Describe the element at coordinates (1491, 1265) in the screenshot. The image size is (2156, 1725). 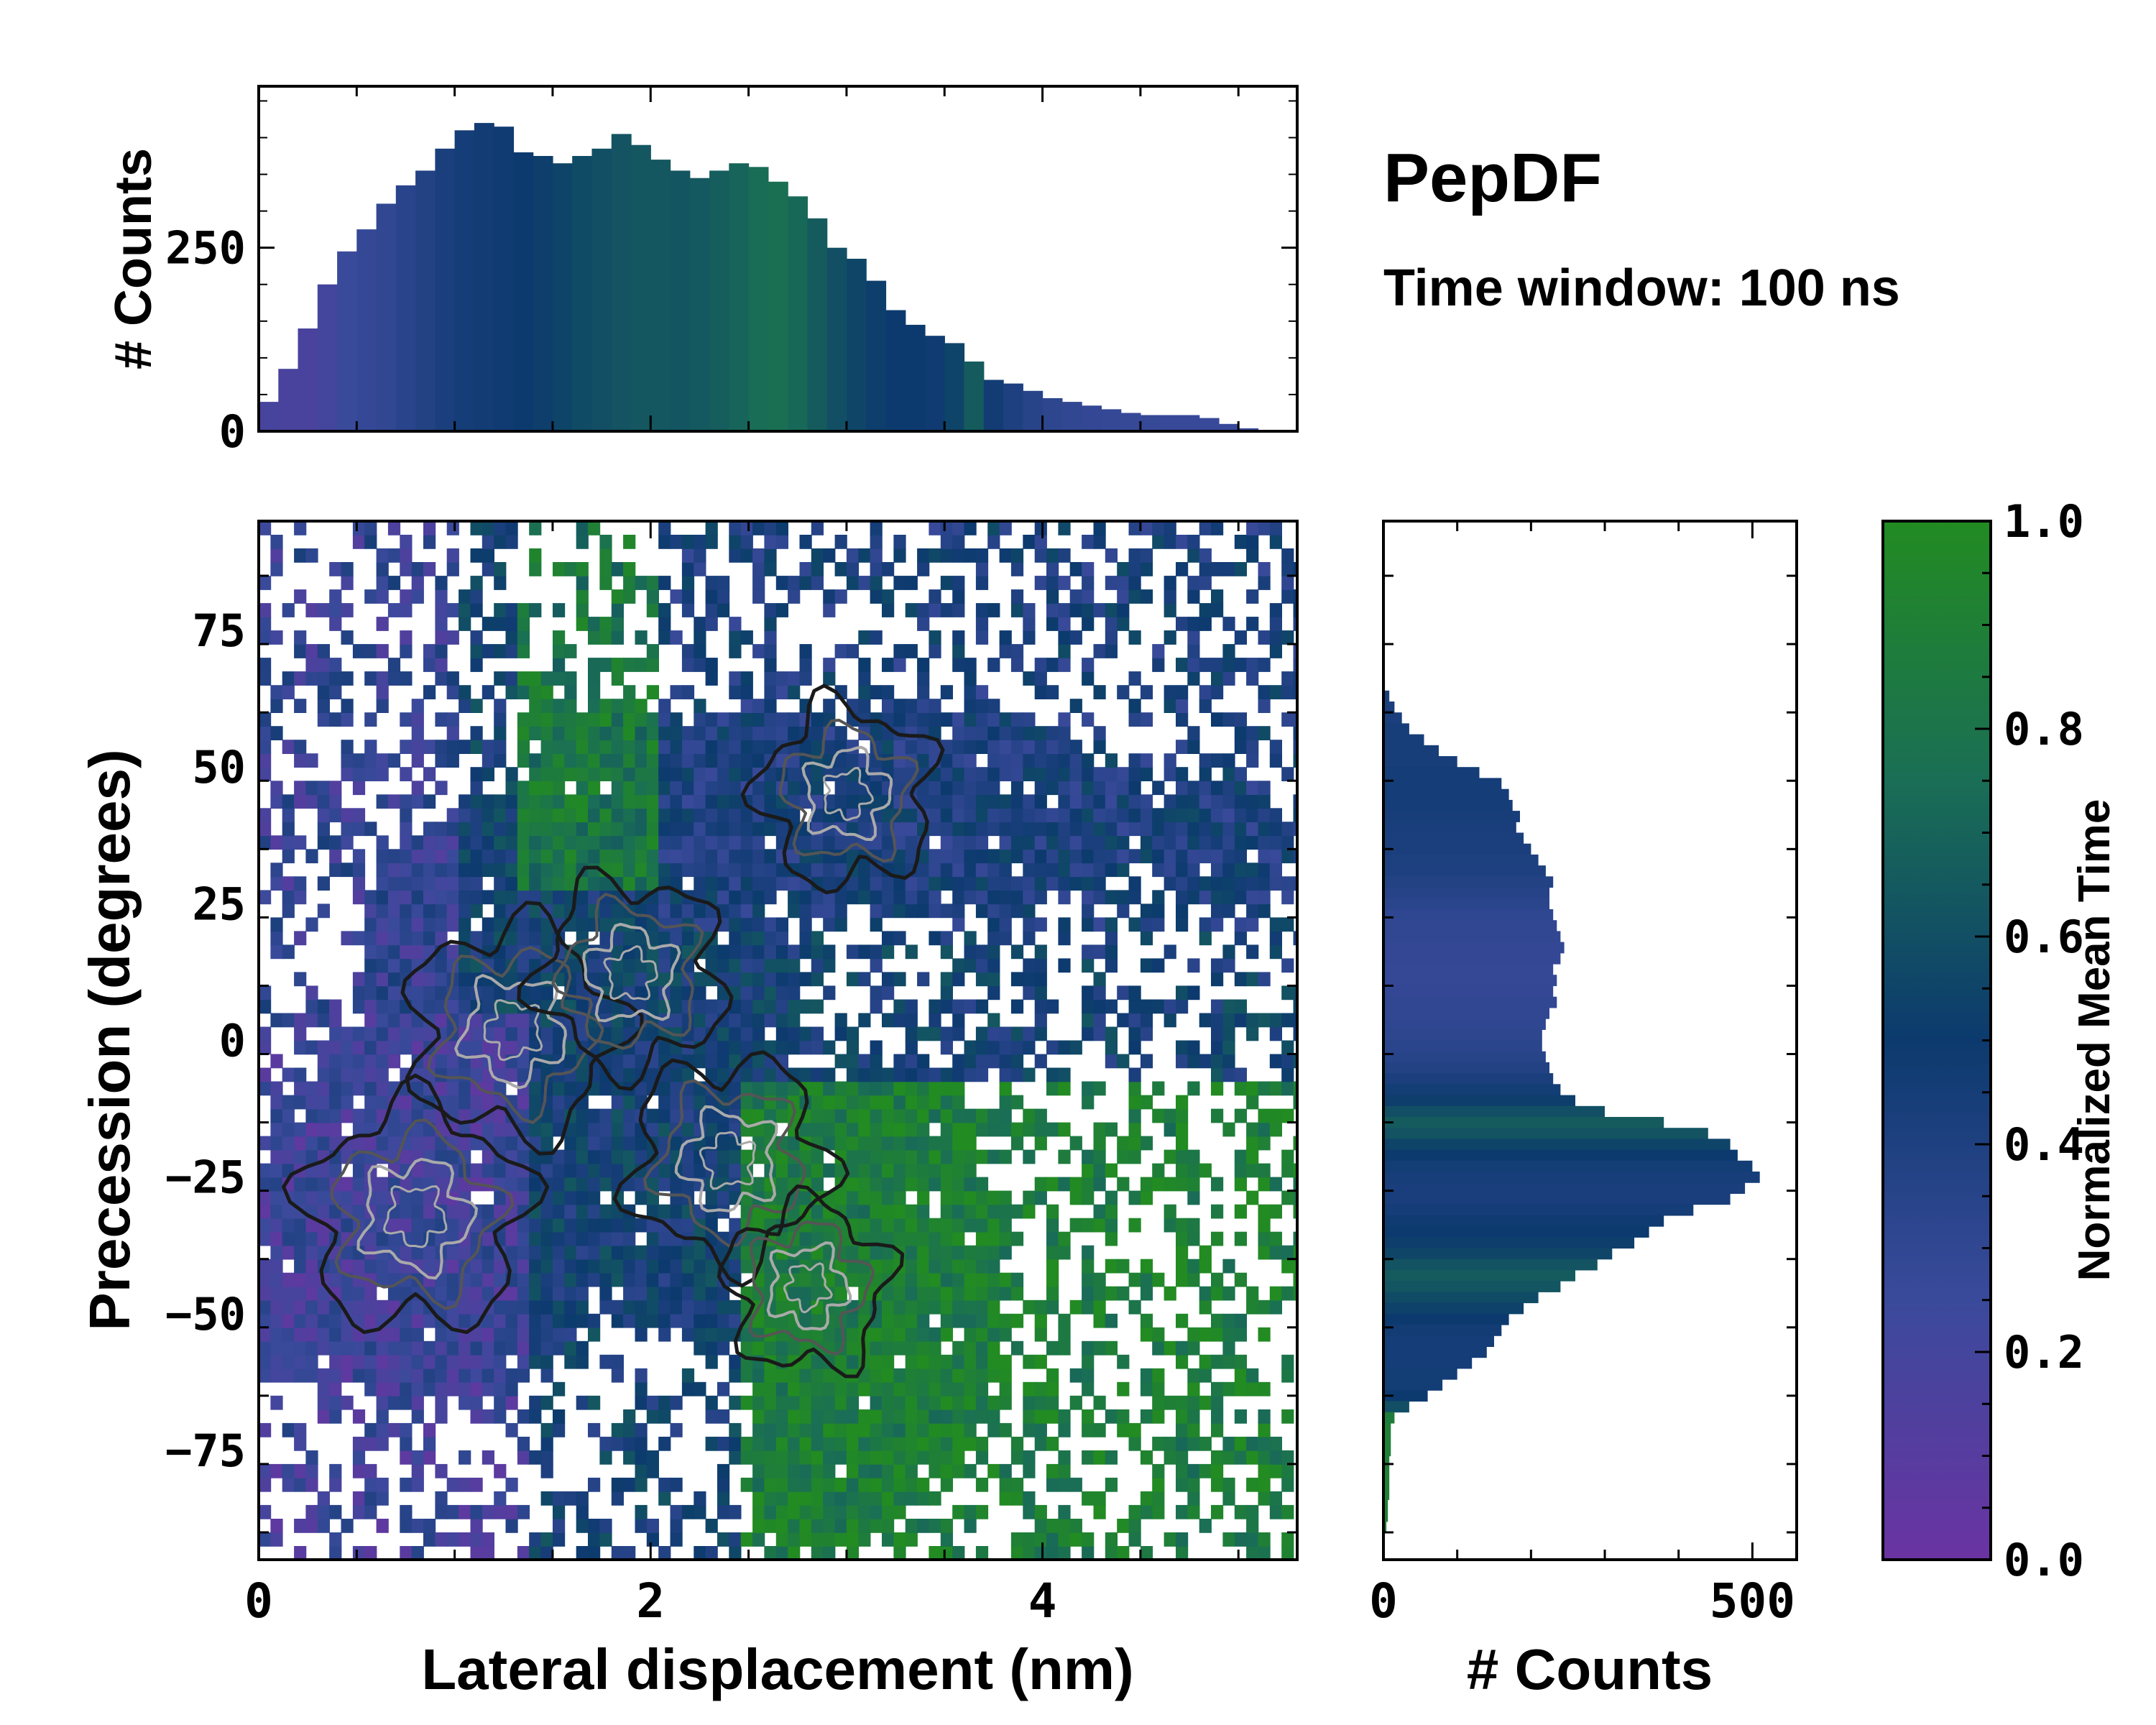
I see `right-bar` at that location.